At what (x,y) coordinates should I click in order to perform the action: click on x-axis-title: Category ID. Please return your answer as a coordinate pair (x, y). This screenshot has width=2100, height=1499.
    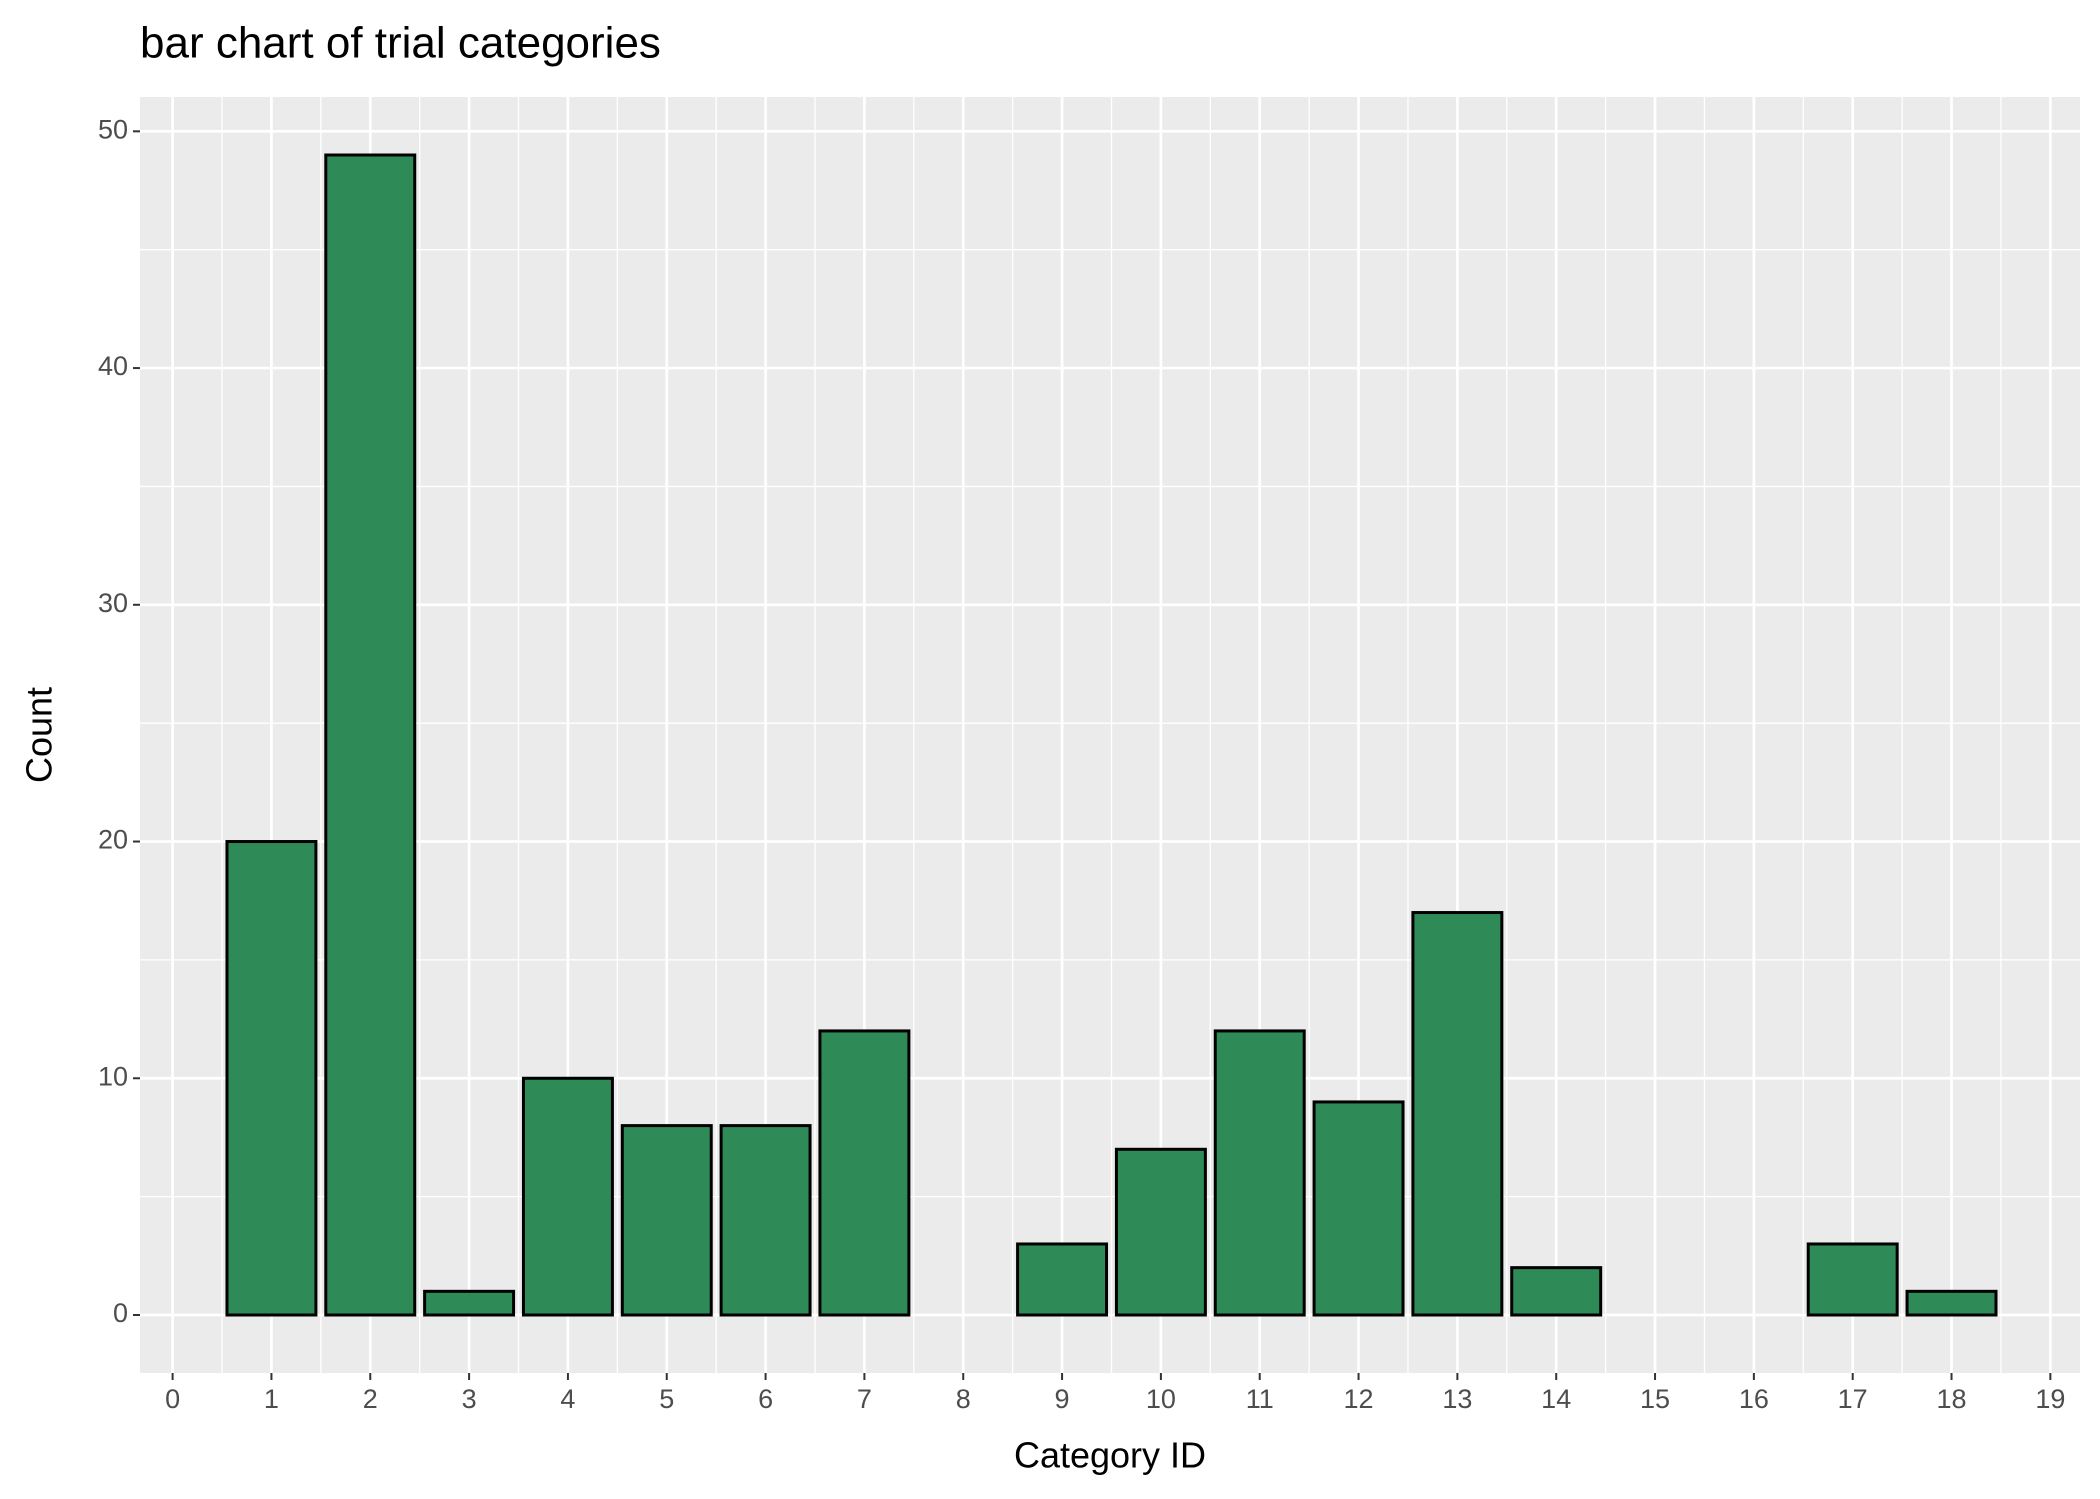
    Looking at the image, I should click on (1110, 1455).